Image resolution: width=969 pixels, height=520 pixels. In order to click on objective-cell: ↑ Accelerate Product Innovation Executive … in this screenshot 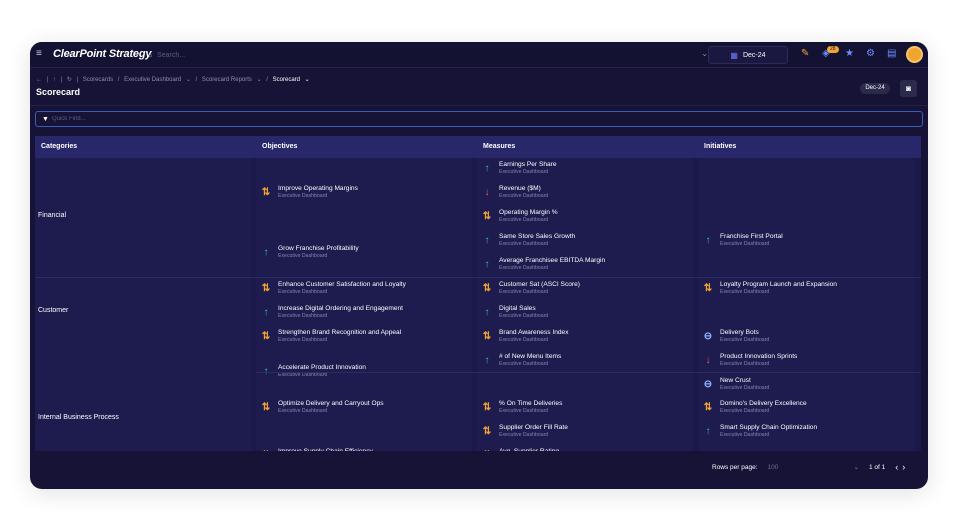, I will do `click(364, 371)`.